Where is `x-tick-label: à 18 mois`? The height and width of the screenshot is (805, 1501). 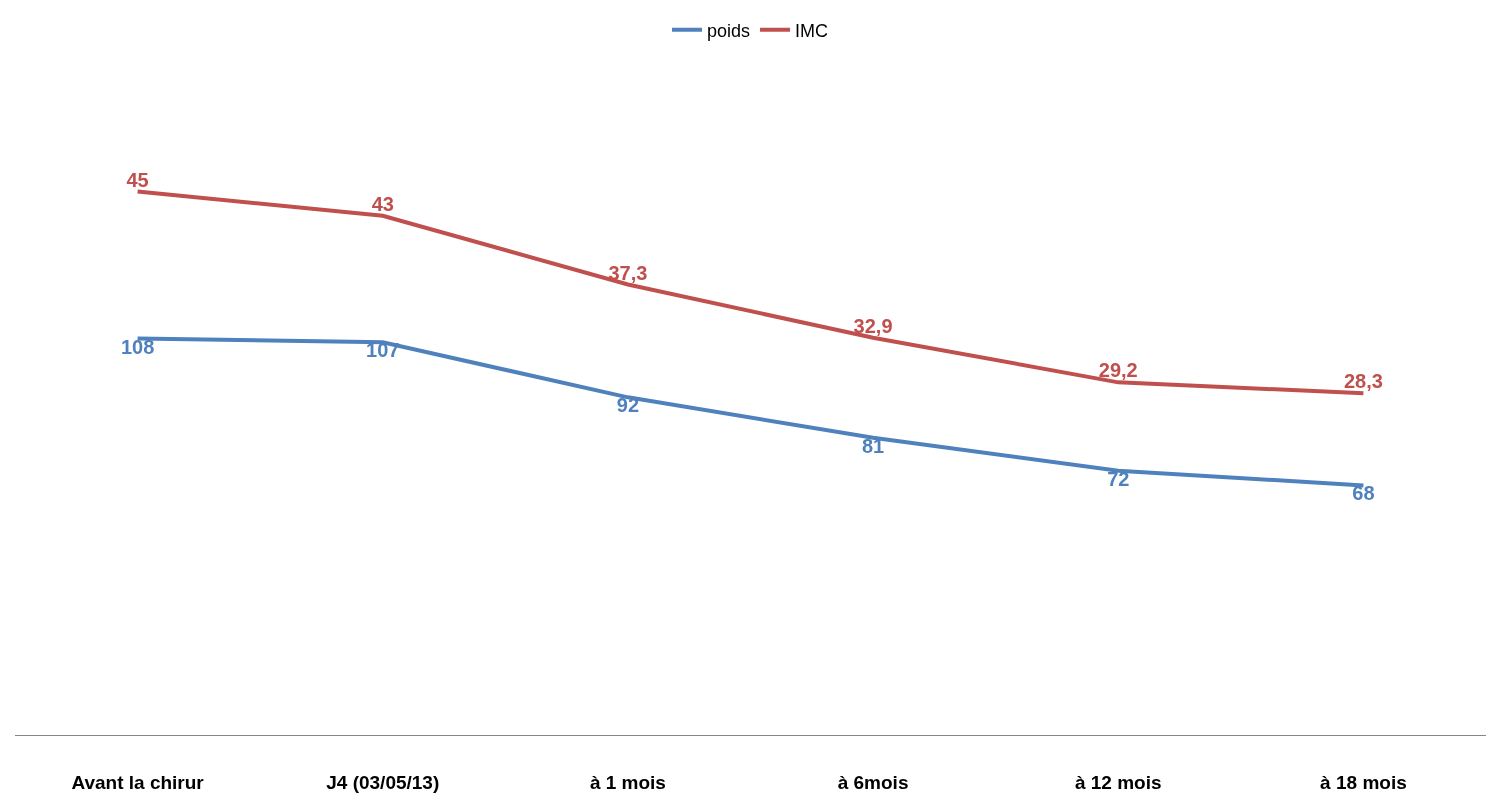
x-tick-label: à 18 mois is located at coordinates (1363, 782).